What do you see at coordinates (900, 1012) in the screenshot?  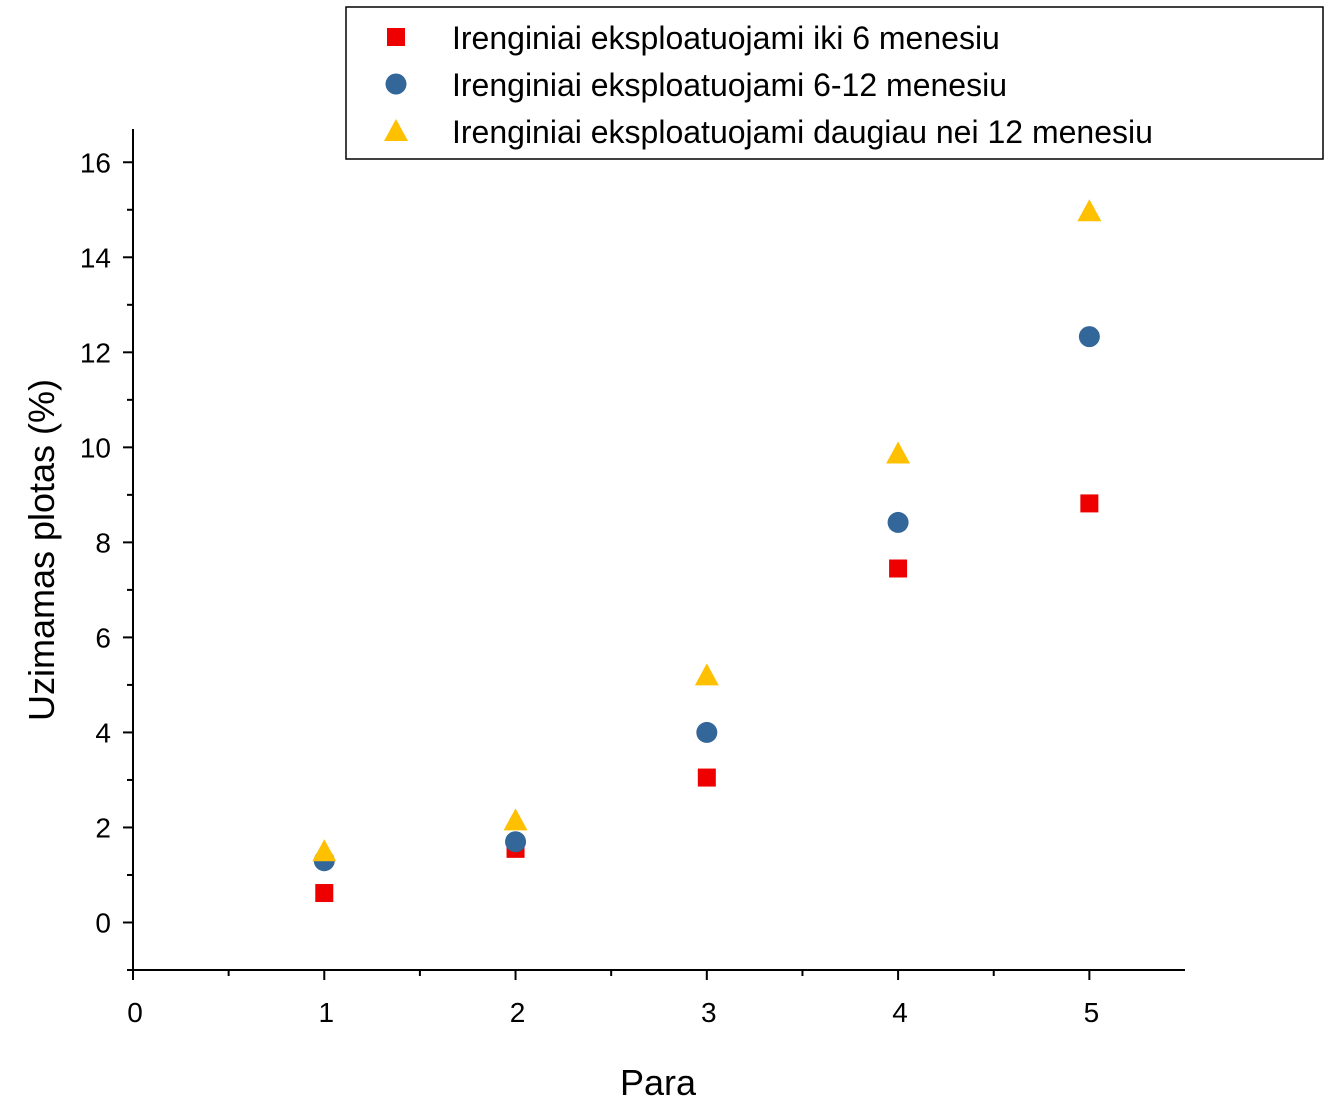 I see `x-tick-label: 4` at bounding box center [900, 1012].